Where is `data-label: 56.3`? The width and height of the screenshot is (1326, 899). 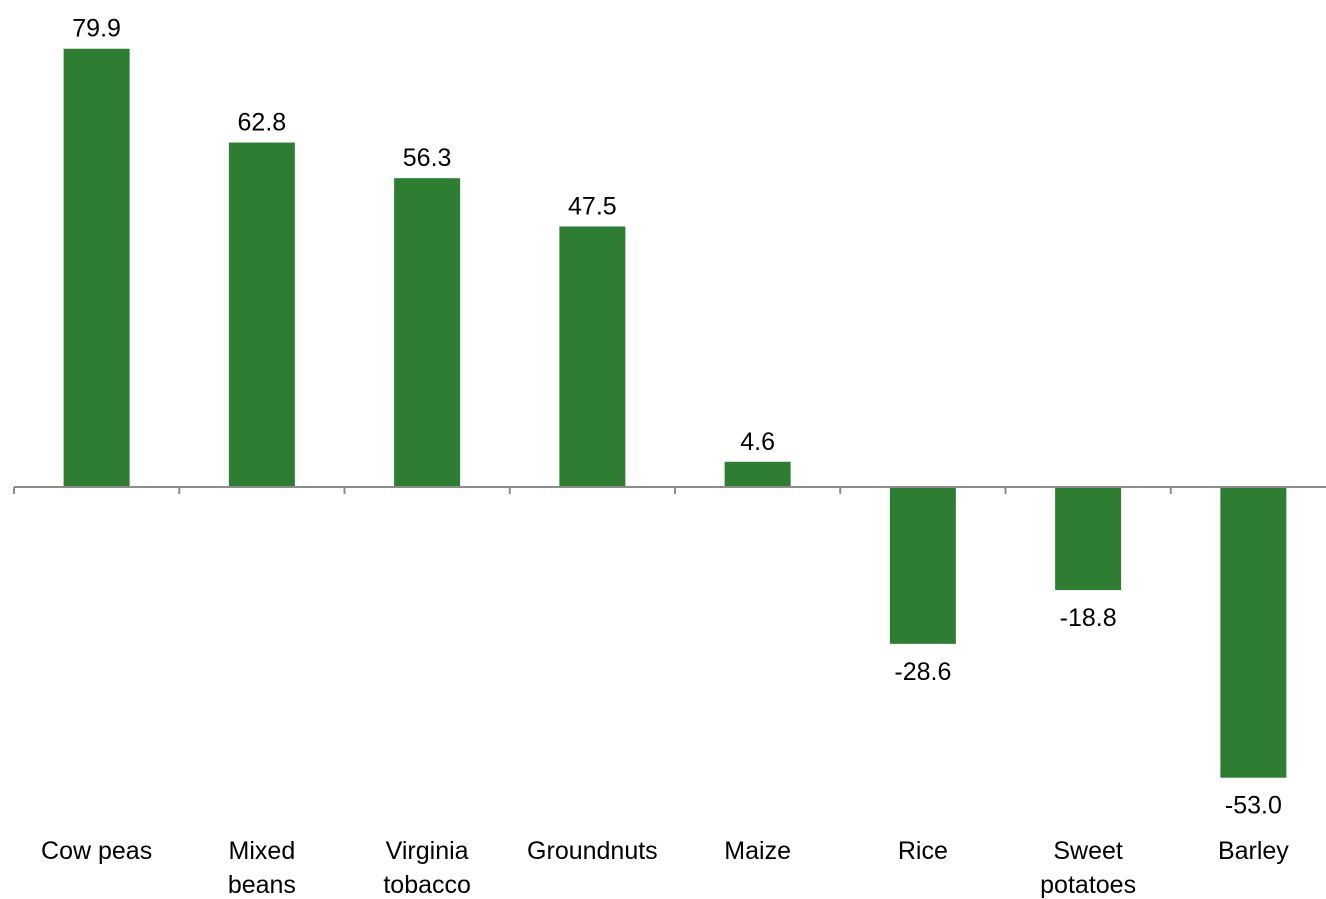
data-label: 56.3 is located at coordinates (427, 158).